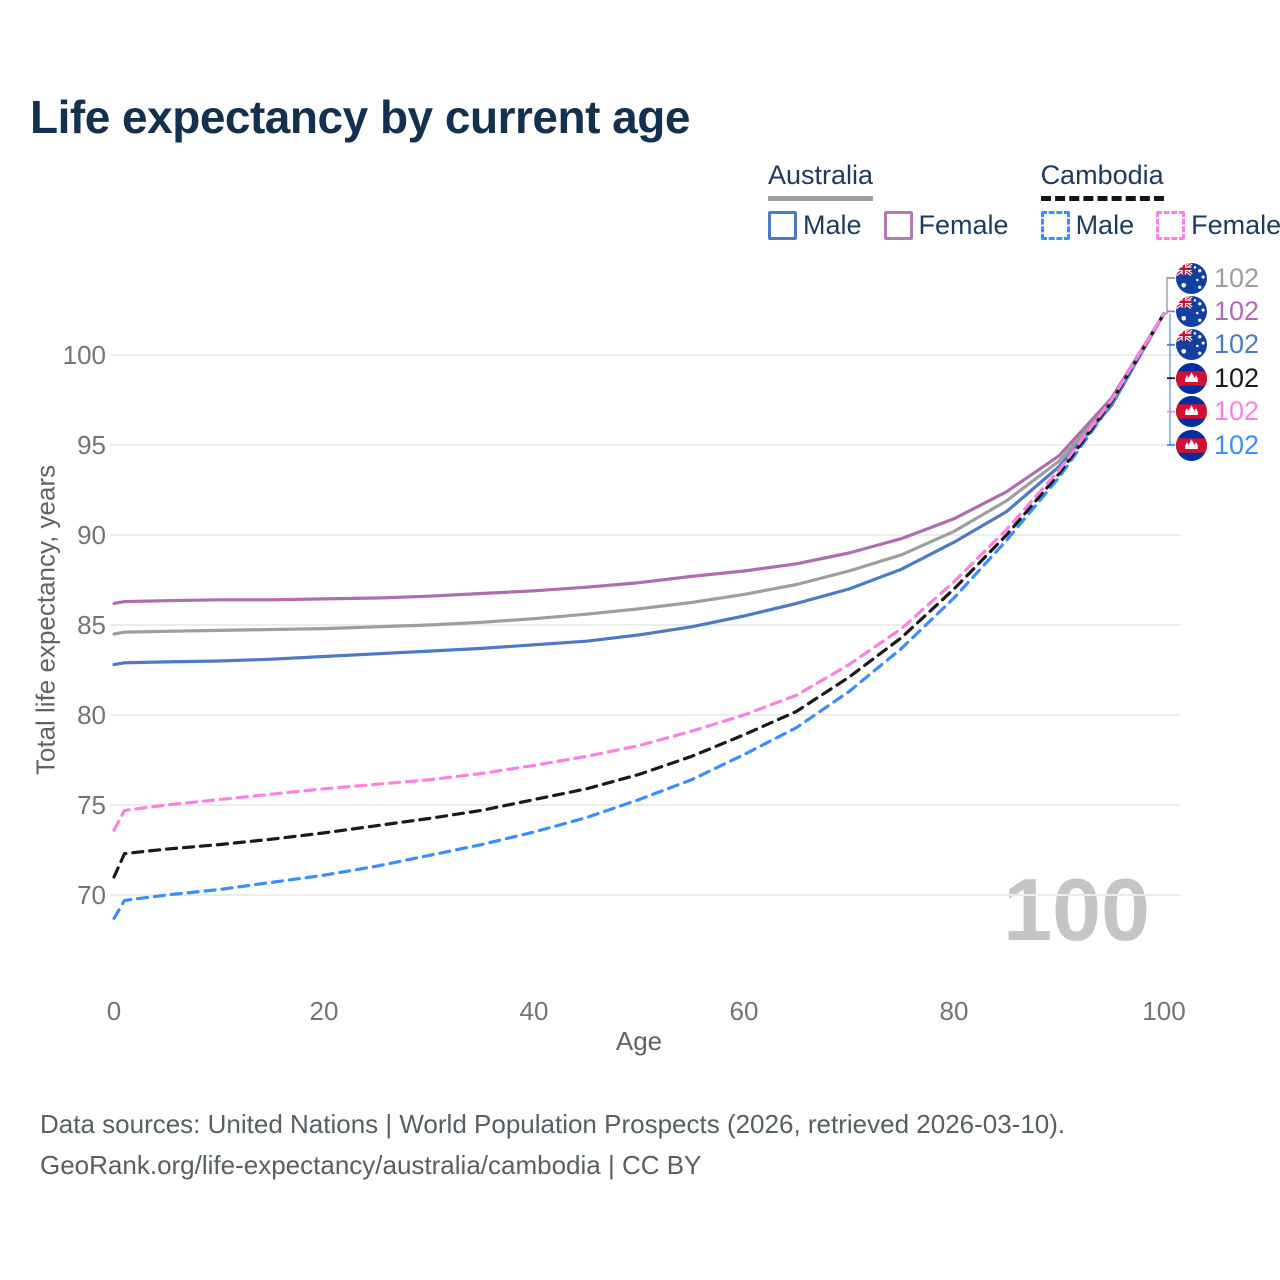  I want to click on legend-group-australia: Australia Male Female, so click(888, 200).